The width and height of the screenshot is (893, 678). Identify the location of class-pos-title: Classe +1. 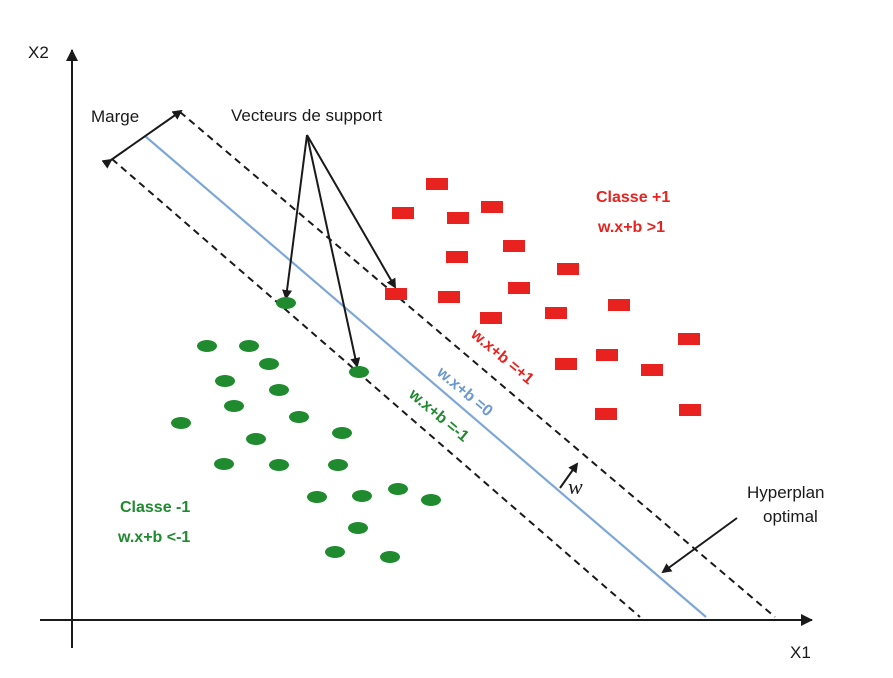
(633, 197).